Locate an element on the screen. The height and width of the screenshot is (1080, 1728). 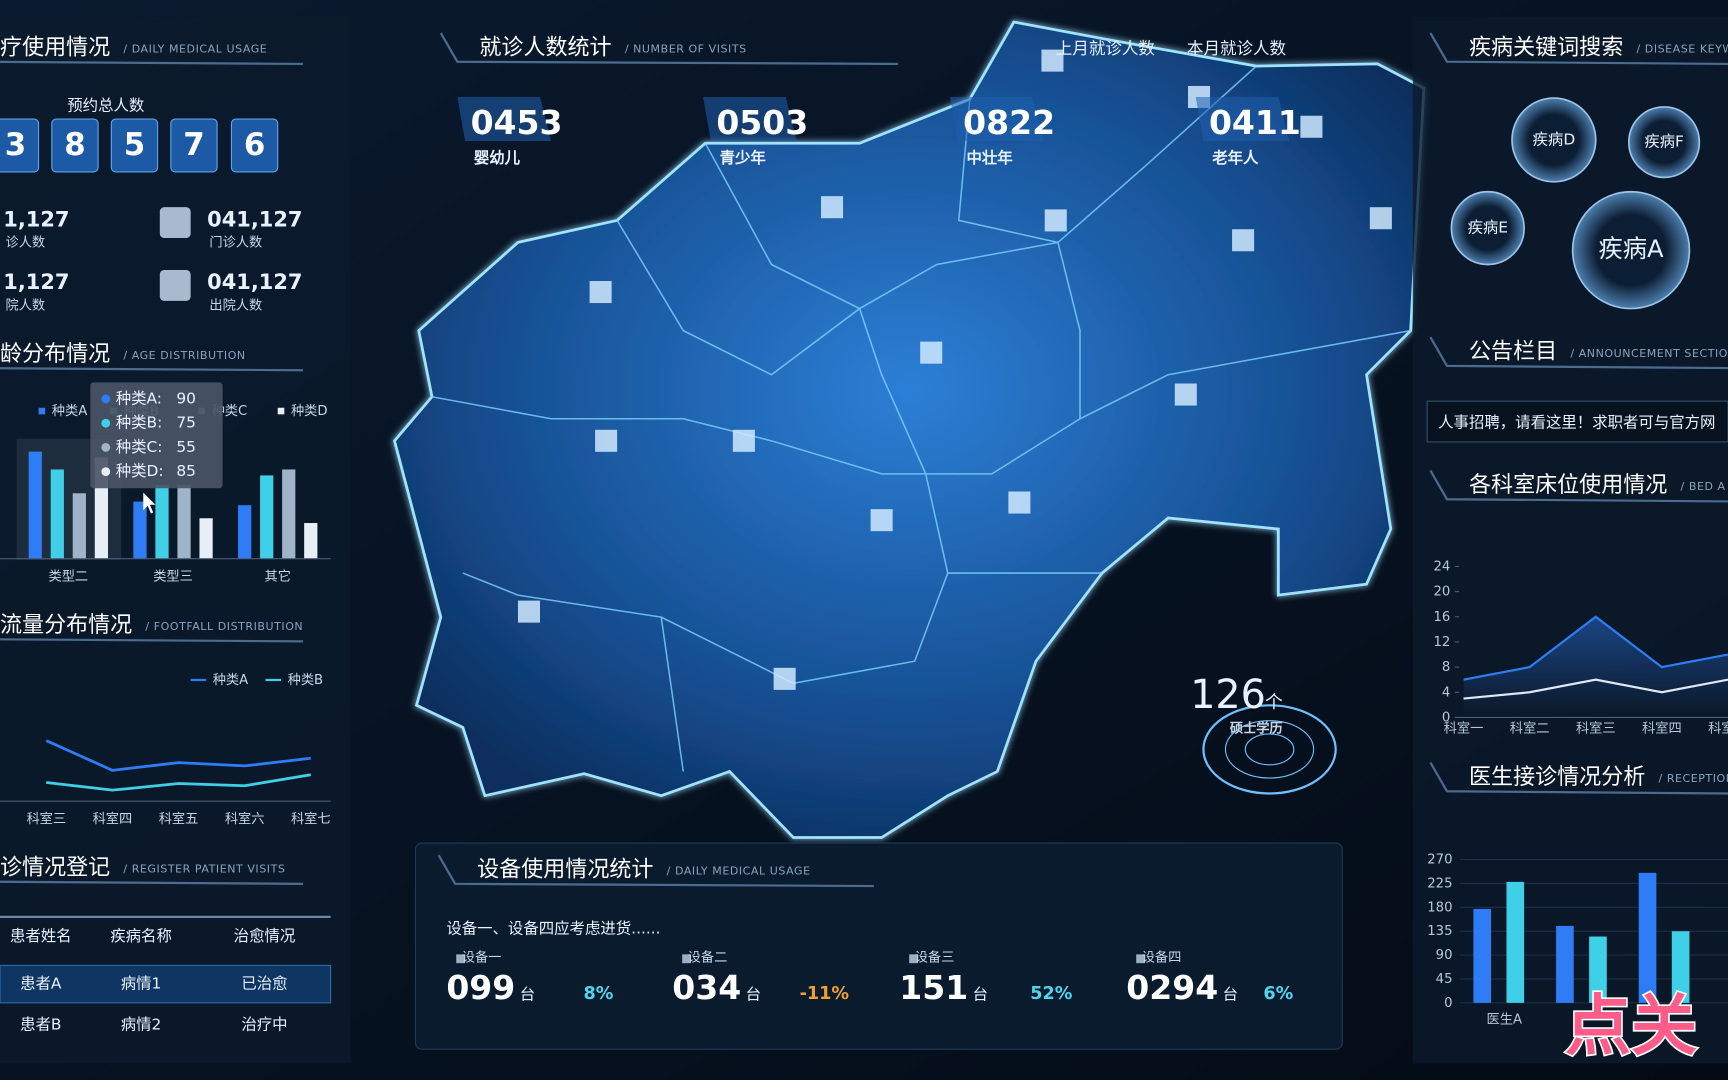
degree-label: 硕士学历 is located at coordinates (1256, 727).